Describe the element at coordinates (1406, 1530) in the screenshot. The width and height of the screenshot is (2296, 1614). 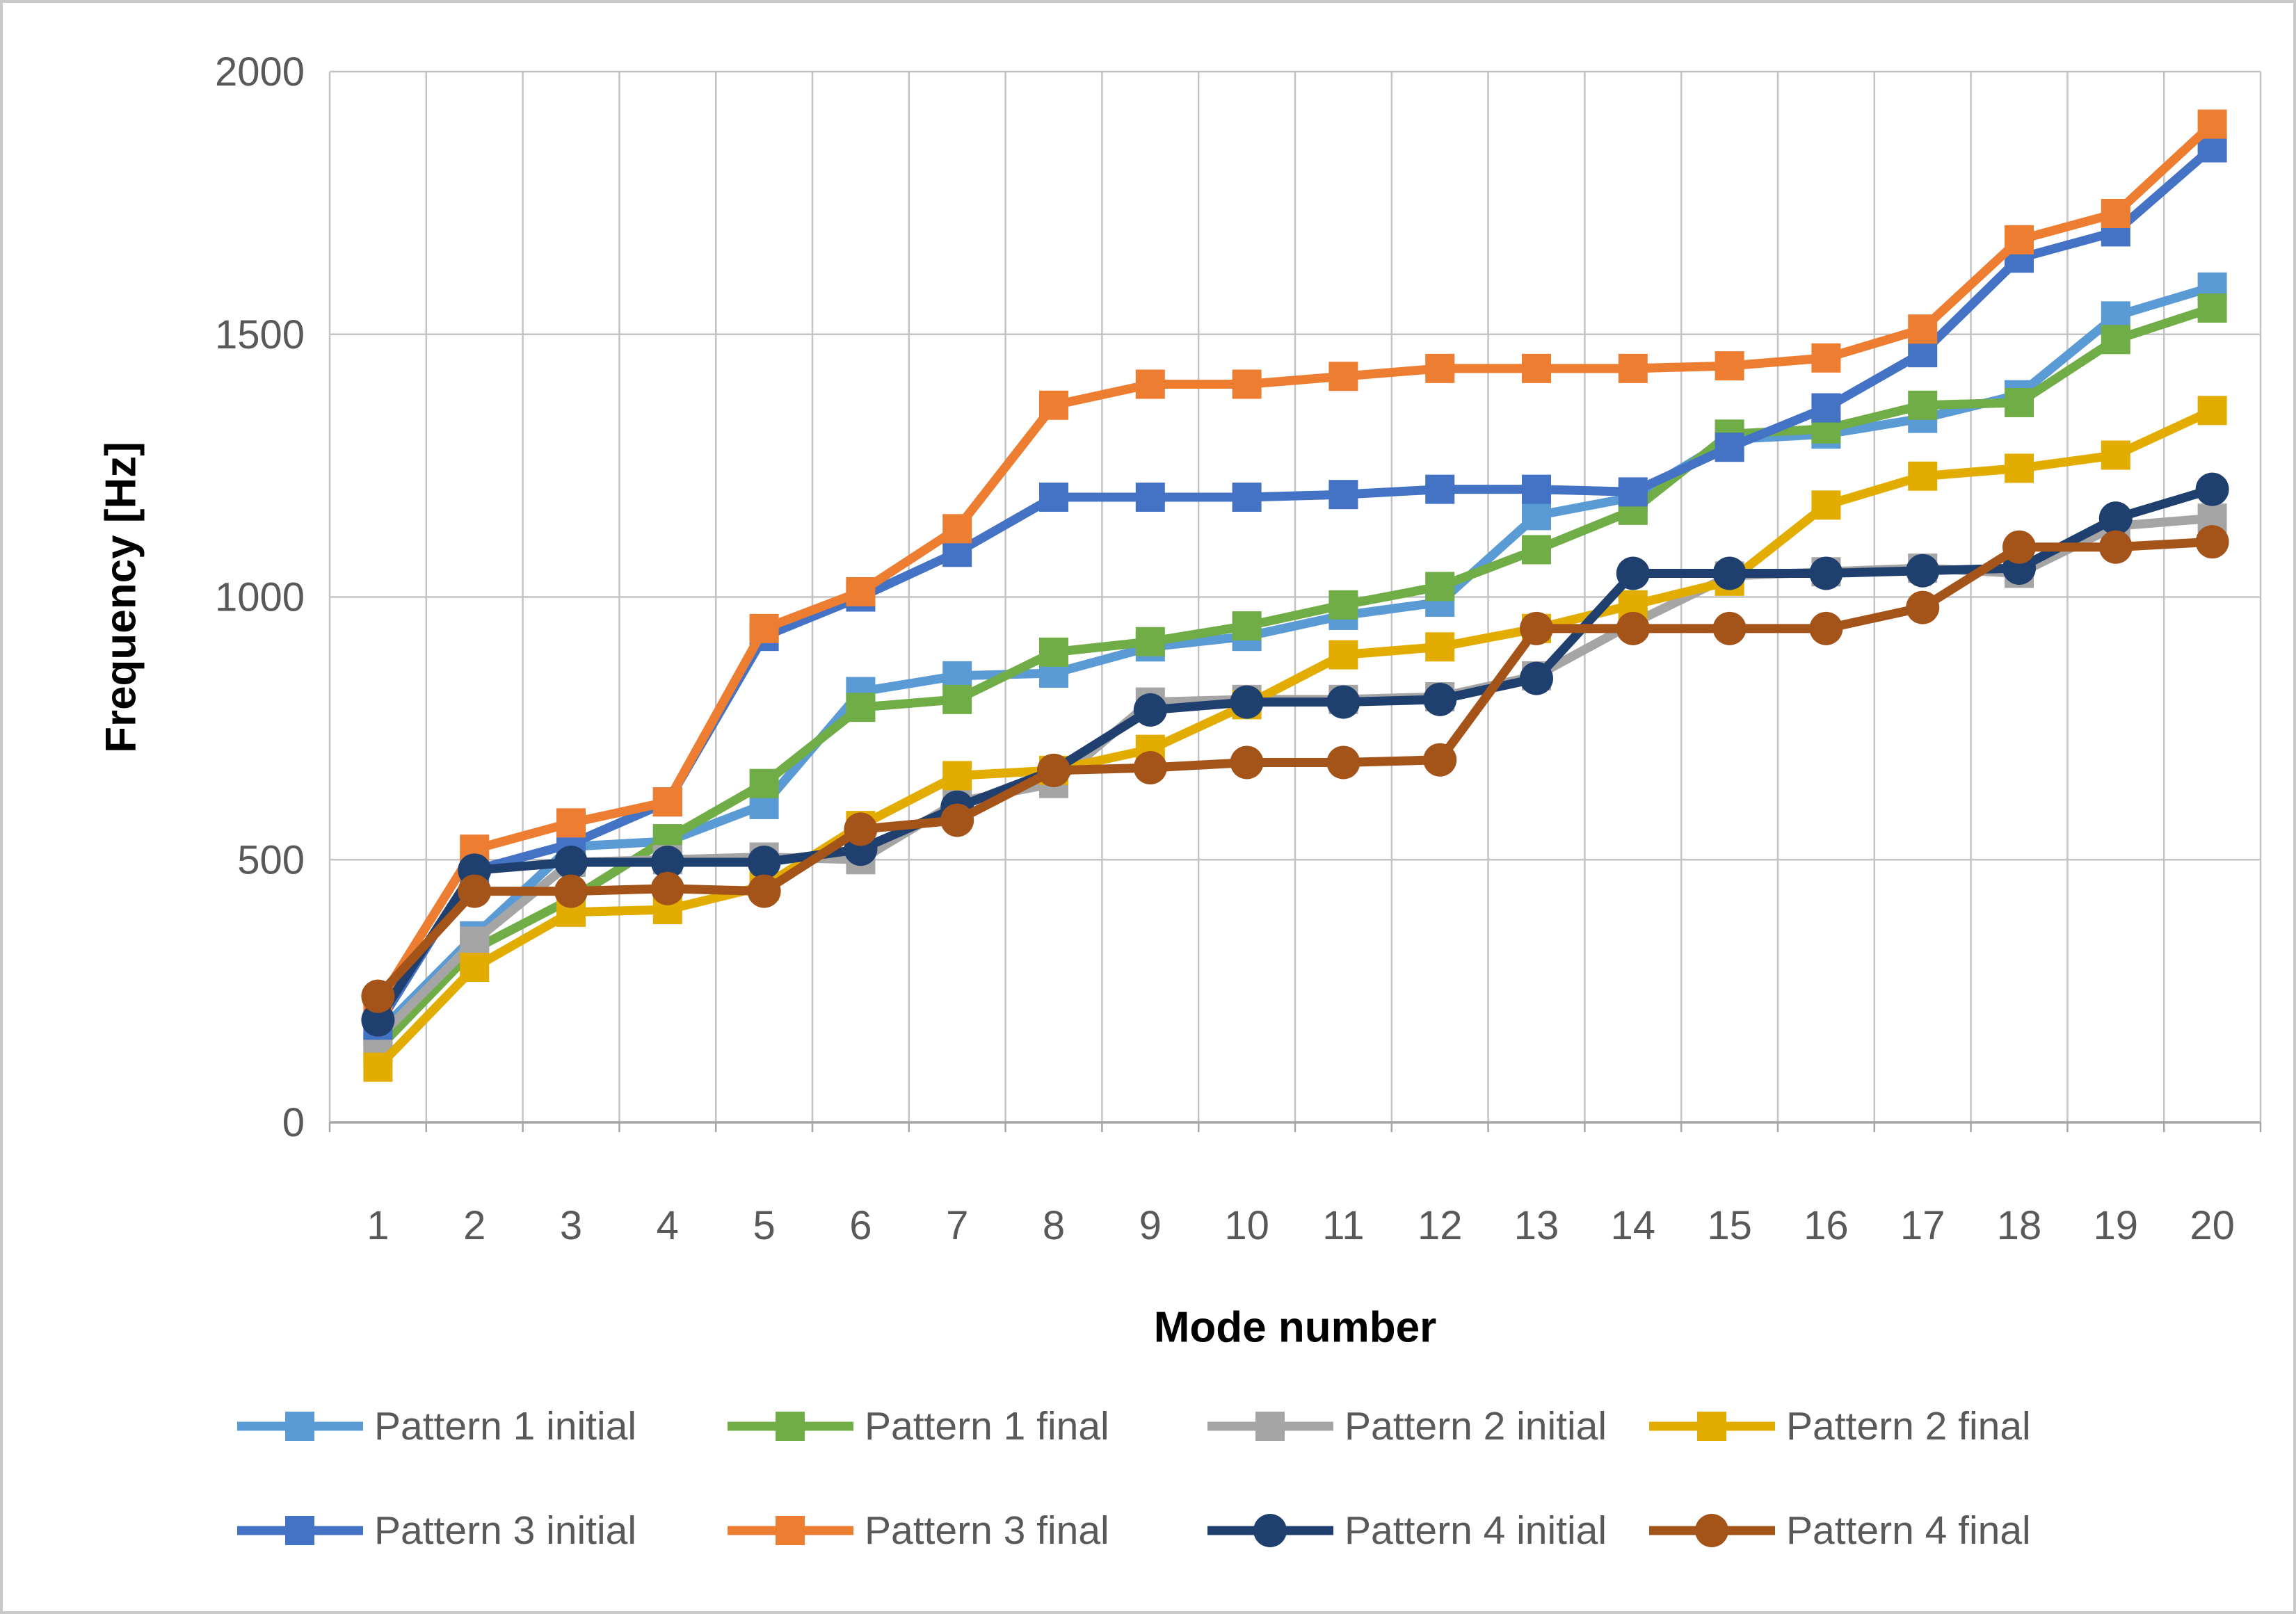
I see `legend-item-pattern-4-initial: Pattern 4 initial` at that location.